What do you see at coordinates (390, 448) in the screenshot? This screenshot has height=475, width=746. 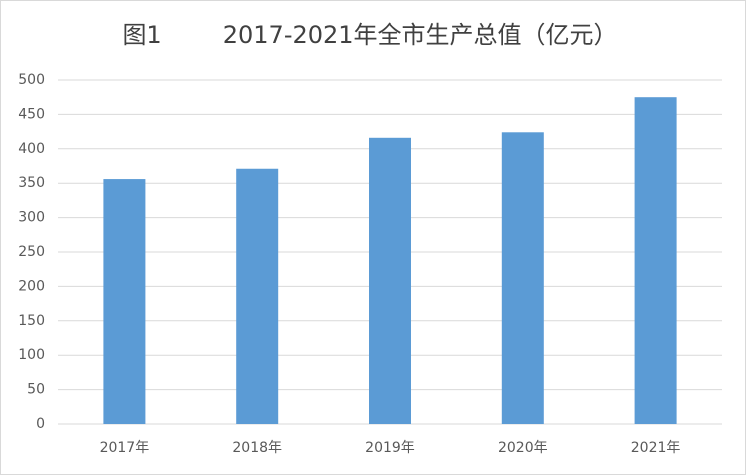 I see `x-tick-label: 2019年` at bounding box center [390, 448].